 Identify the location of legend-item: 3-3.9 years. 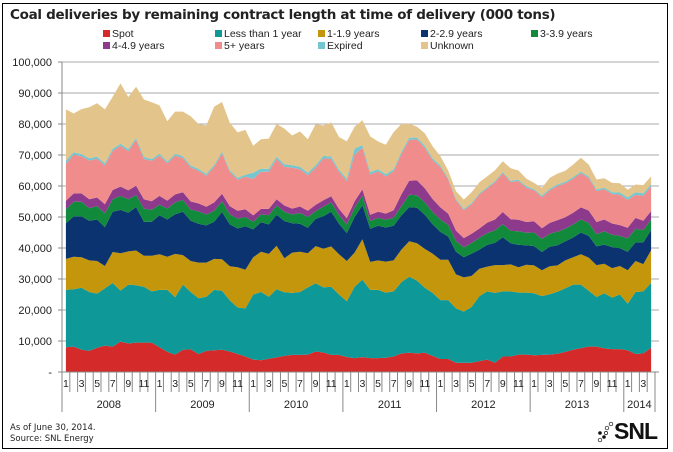
(562, 34).